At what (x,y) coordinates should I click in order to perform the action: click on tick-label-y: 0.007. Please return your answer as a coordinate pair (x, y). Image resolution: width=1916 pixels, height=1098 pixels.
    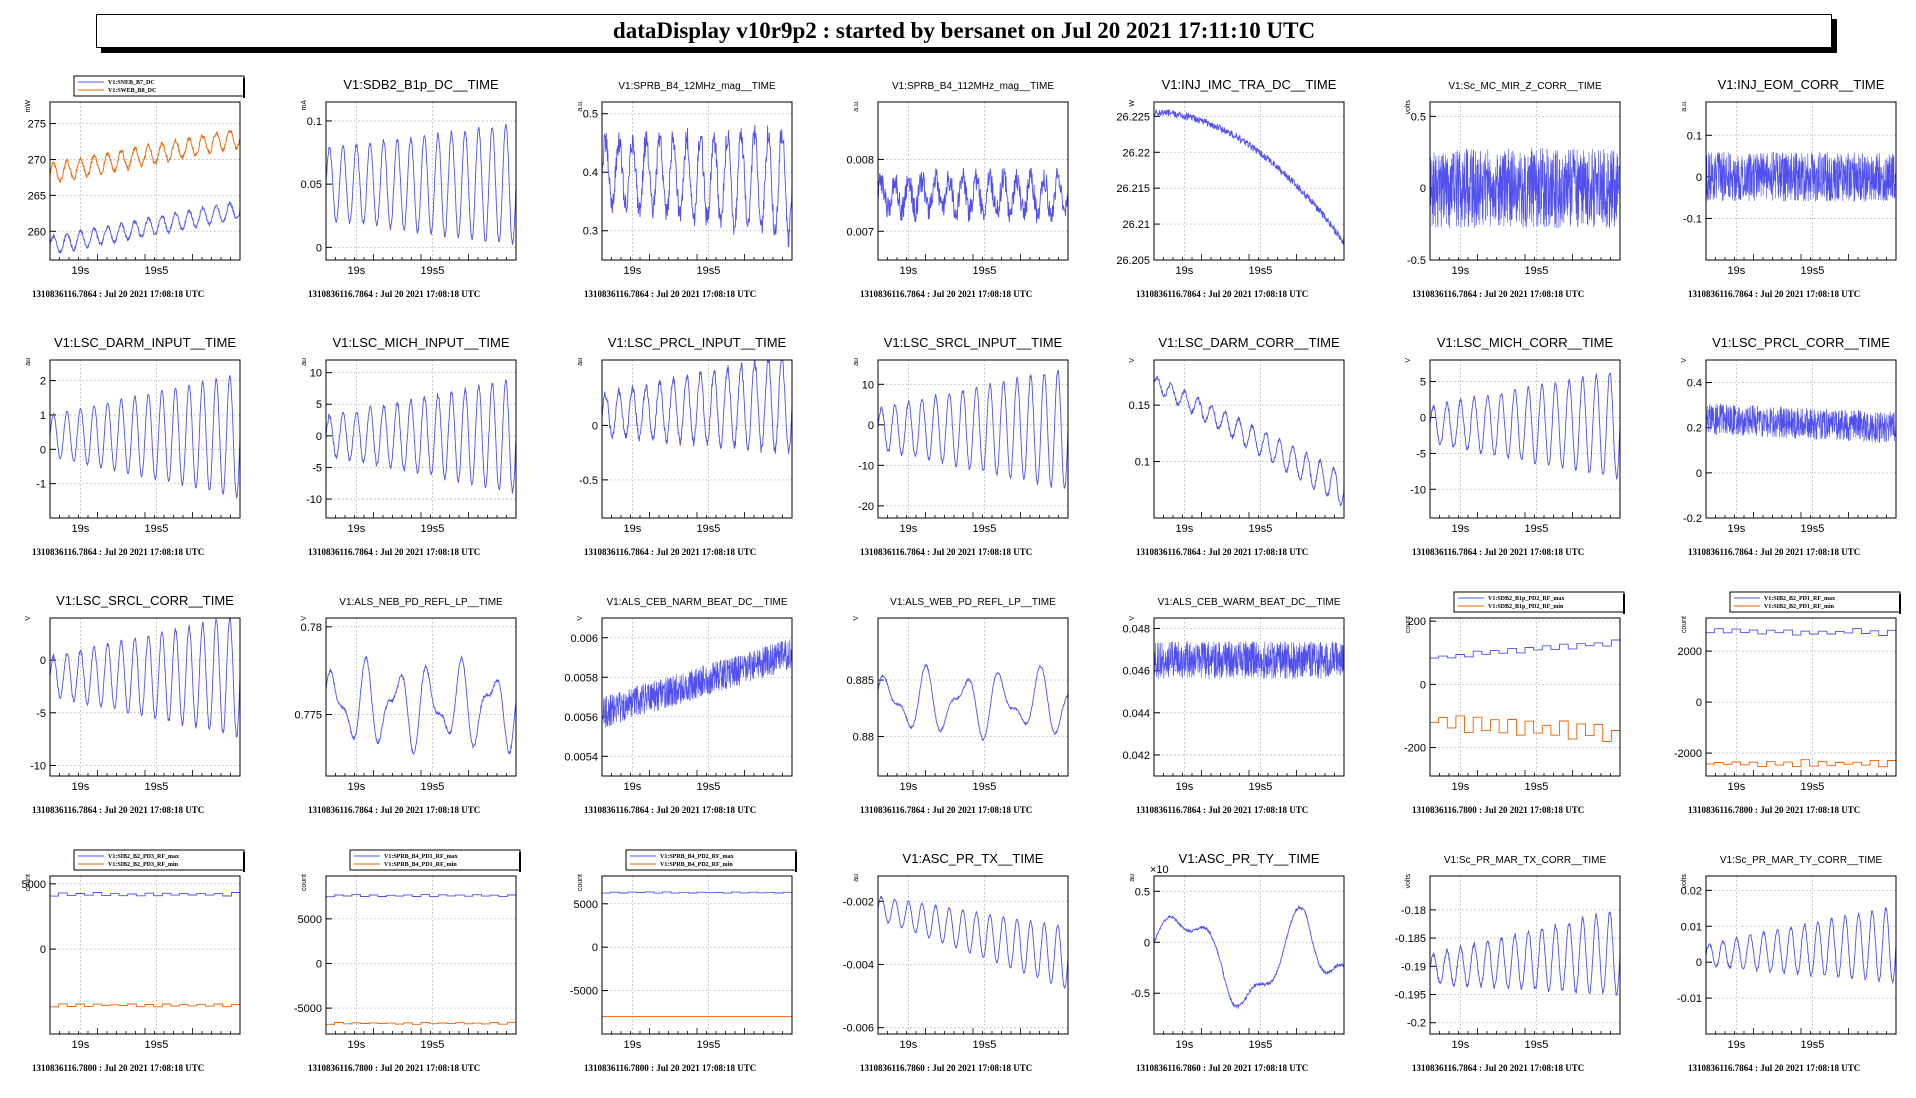
    Looking at the image, I should click on (860, 232).